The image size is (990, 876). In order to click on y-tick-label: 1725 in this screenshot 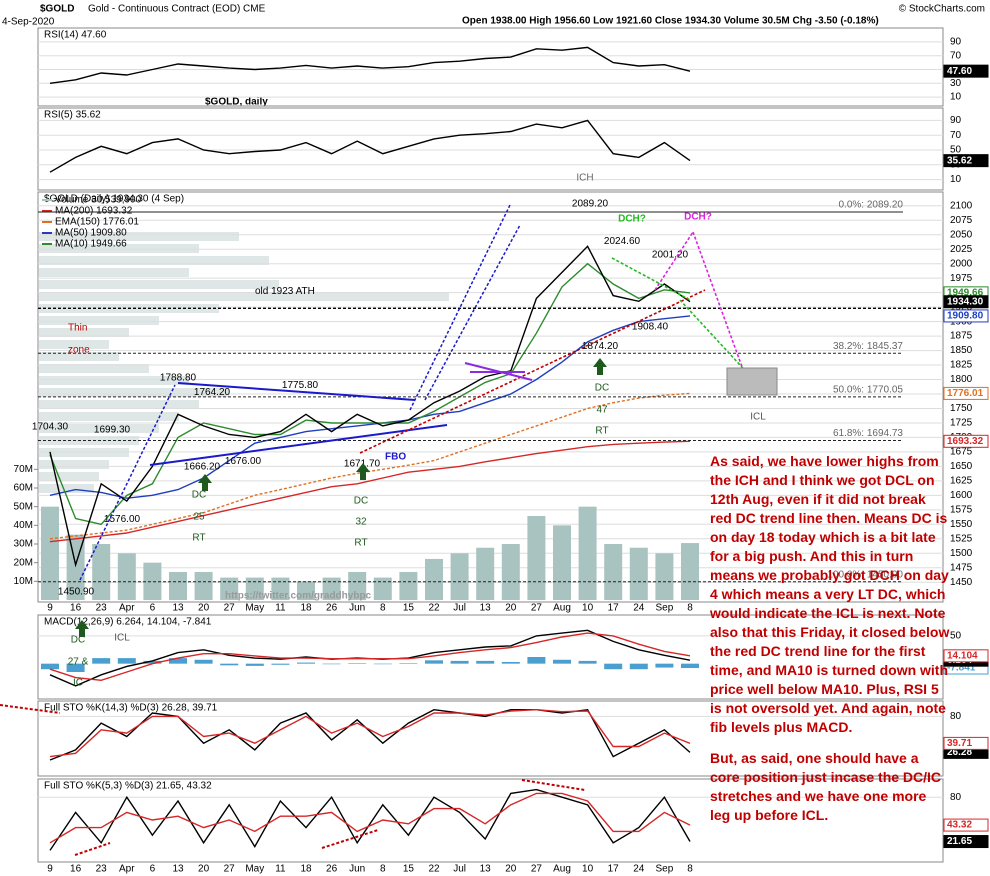, I will do `click(961, 423)`.